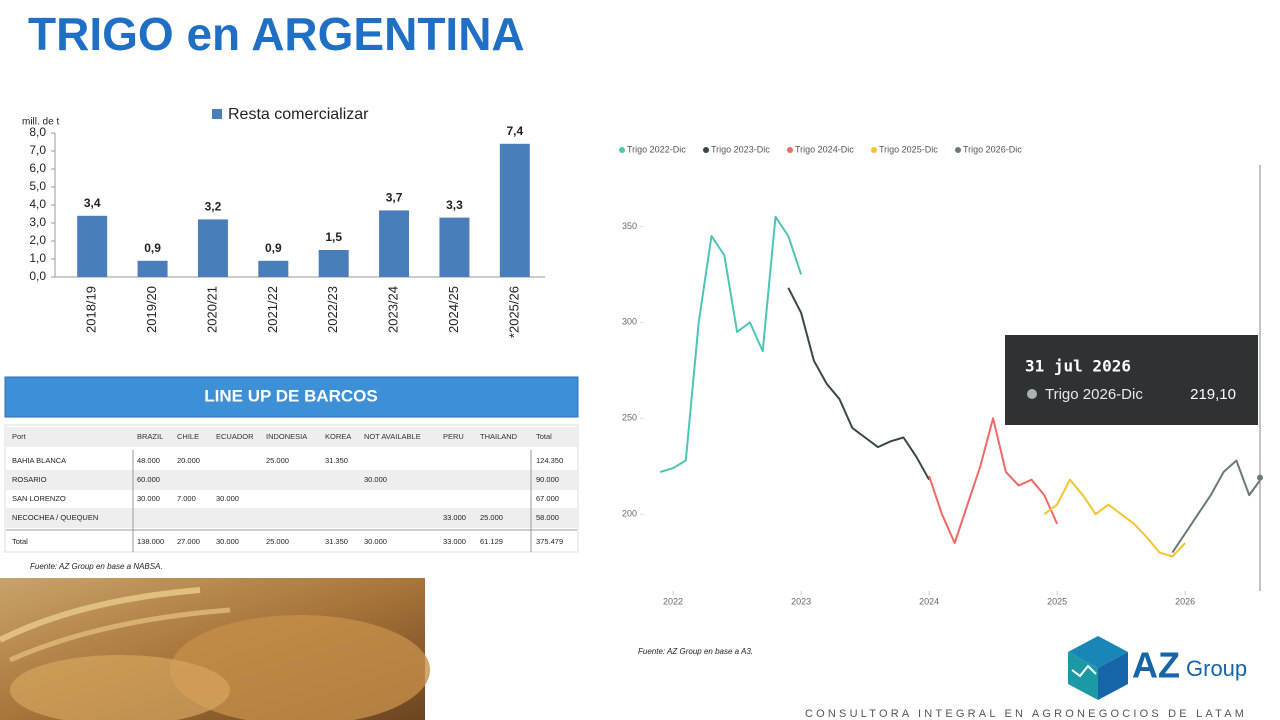 The height and width of the screenshot is (720, 1280). Describe the element at coordinates (29, 479) in the screenshot. I see `table-cell: ROSARIO` at that location.